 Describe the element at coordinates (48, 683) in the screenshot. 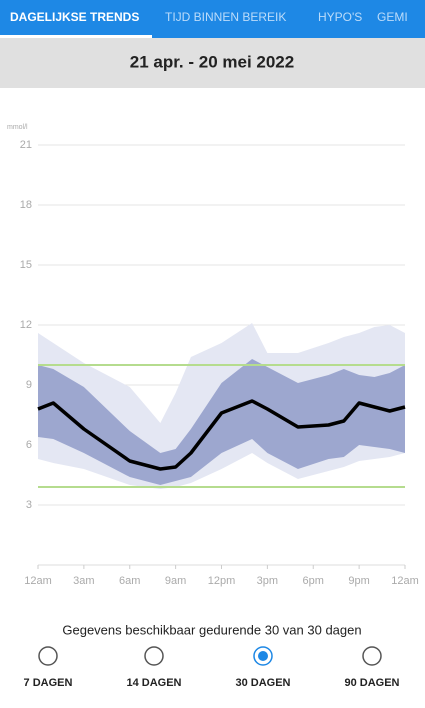

I see `radio-label: 7 DAGEN` at that location.